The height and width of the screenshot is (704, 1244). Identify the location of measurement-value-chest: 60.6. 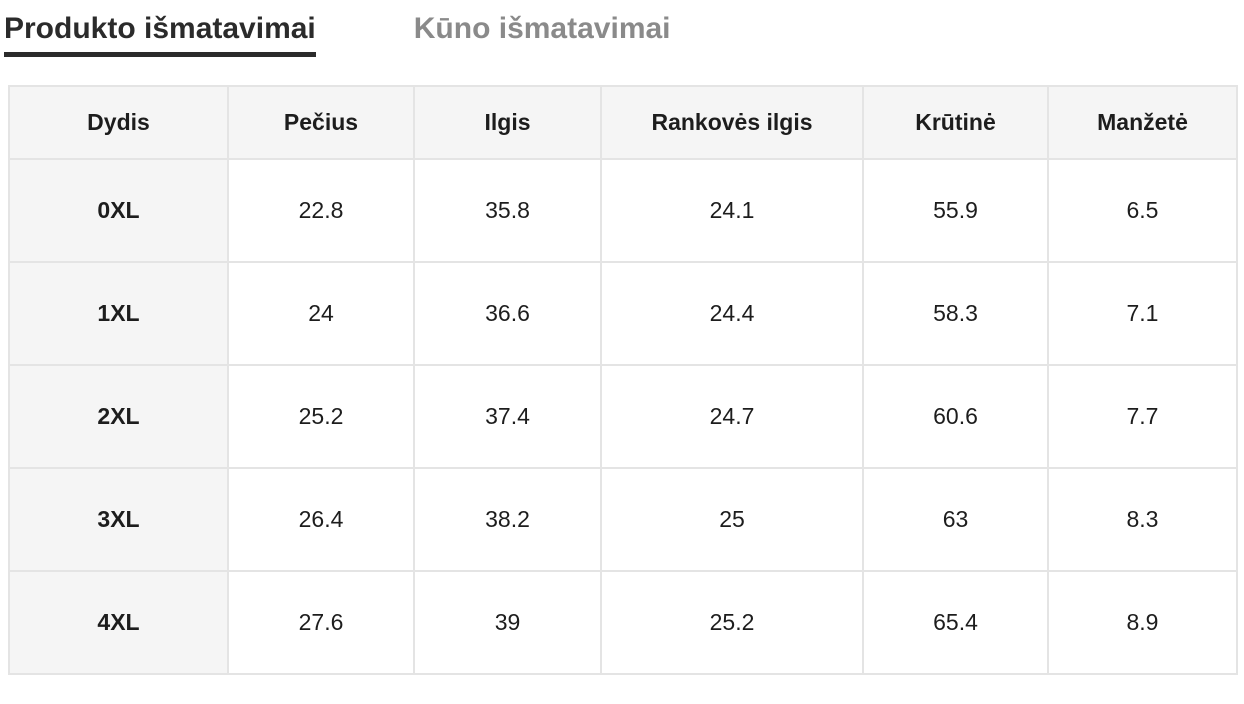
(955, 416).